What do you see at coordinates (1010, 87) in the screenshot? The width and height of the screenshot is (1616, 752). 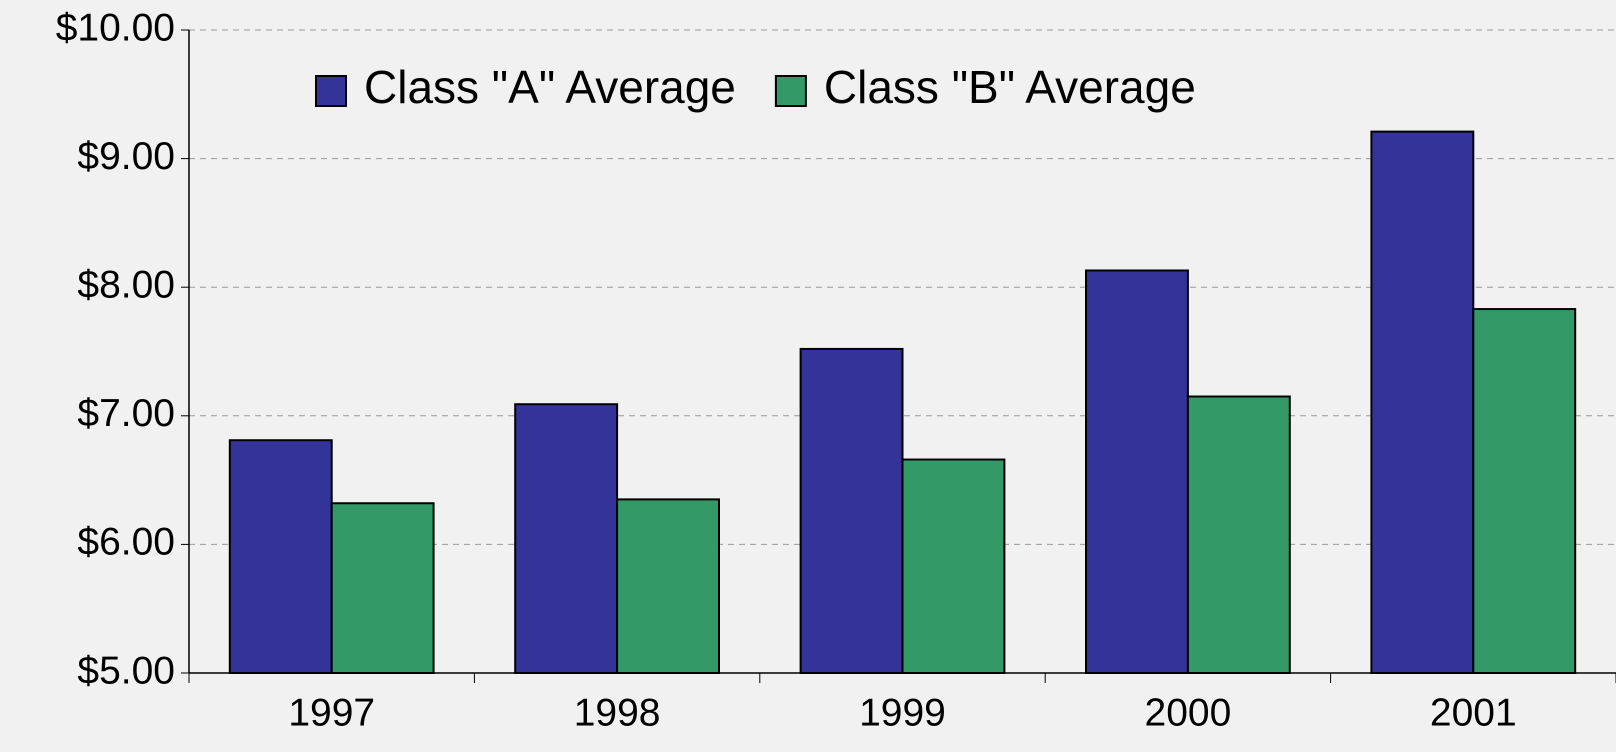 I see `legend-label: Class "B" Average` at bounding box center [1010, 87].